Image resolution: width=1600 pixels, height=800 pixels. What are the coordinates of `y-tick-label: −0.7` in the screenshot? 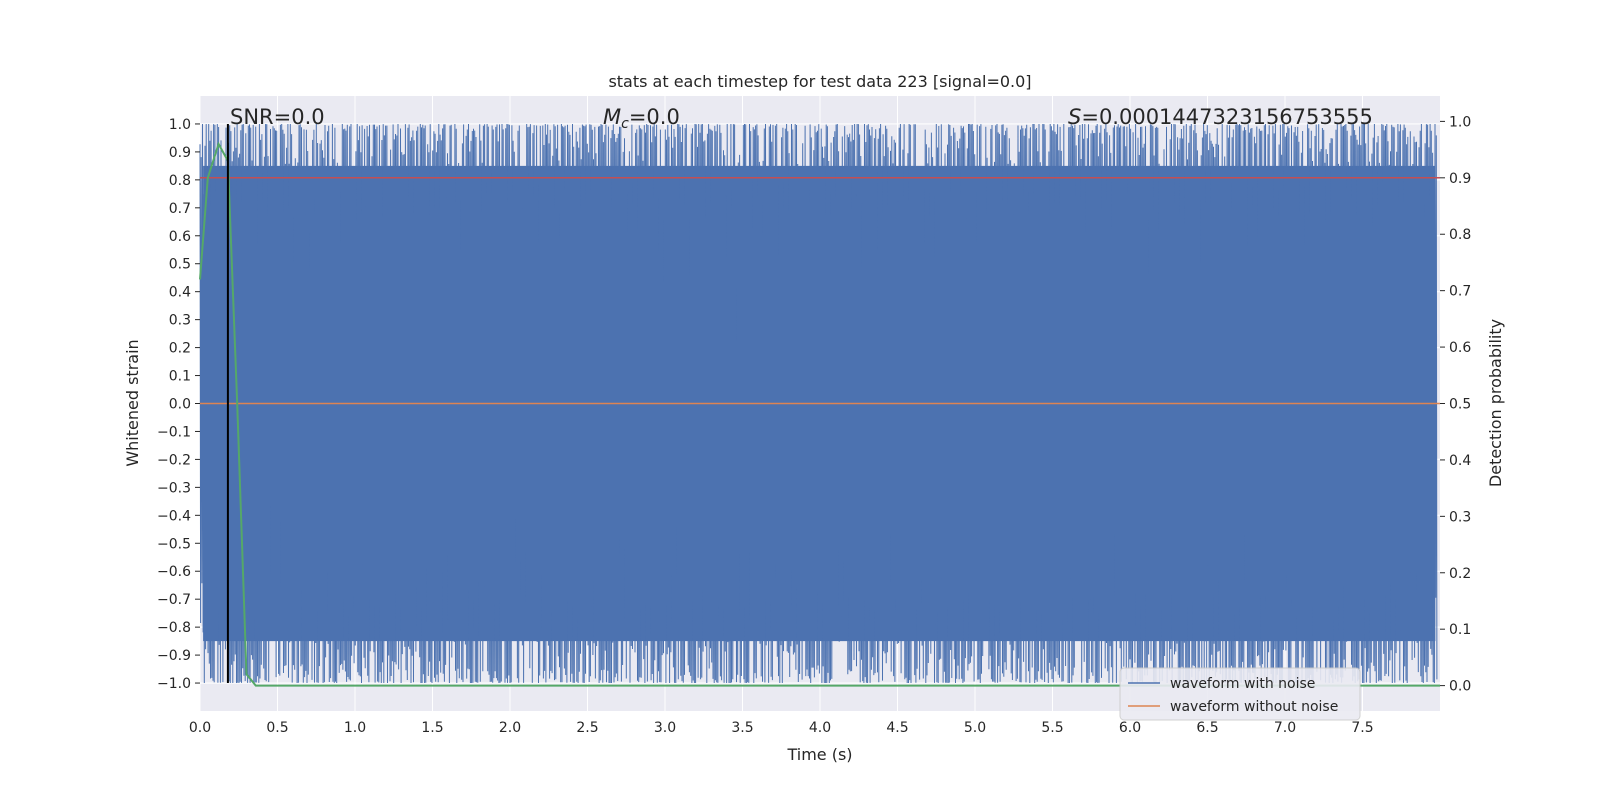 It's located at (174, 600).